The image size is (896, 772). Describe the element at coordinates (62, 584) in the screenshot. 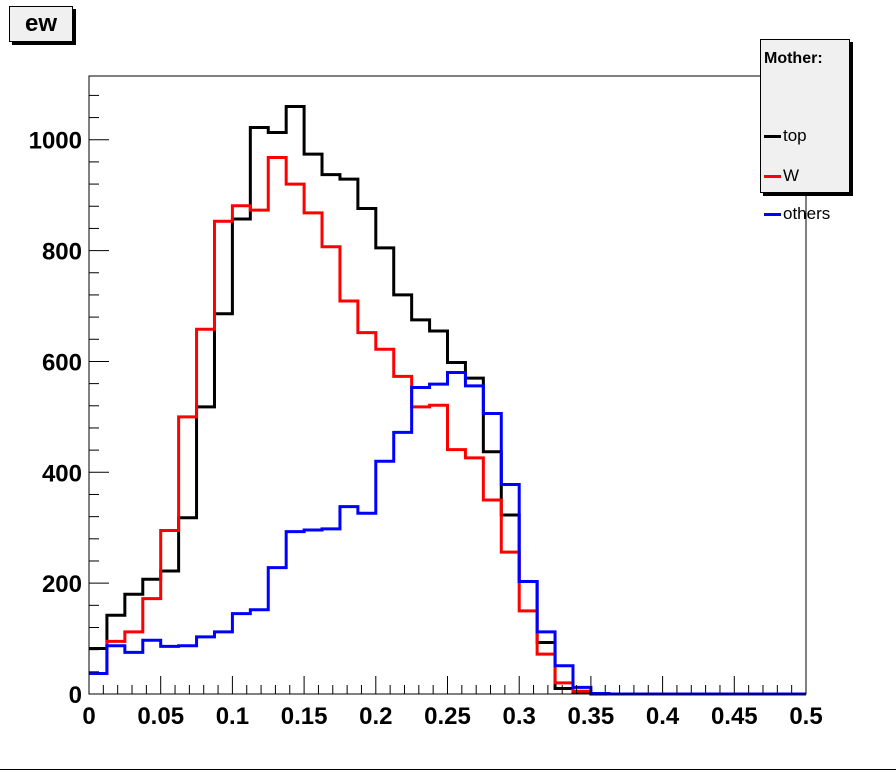

I see `y-tick-label: 200` at that location.